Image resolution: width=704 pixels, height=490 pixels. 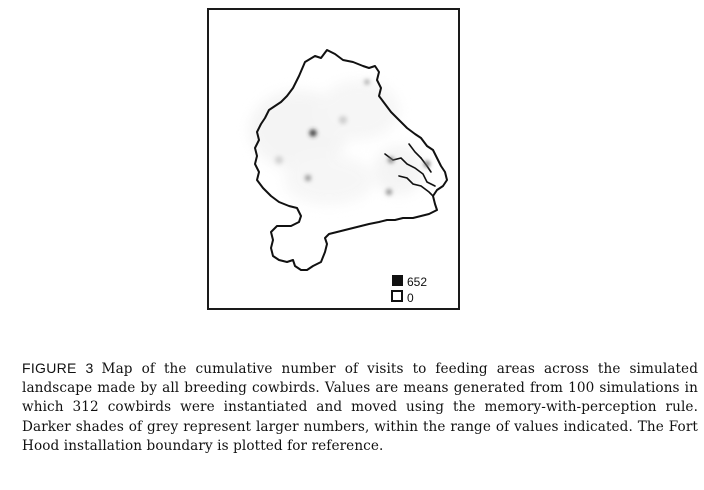 What do you see at coordinates (397, 296) in the screenshot?
I see `legend-swatch-min` at bounding box center [397, 296].